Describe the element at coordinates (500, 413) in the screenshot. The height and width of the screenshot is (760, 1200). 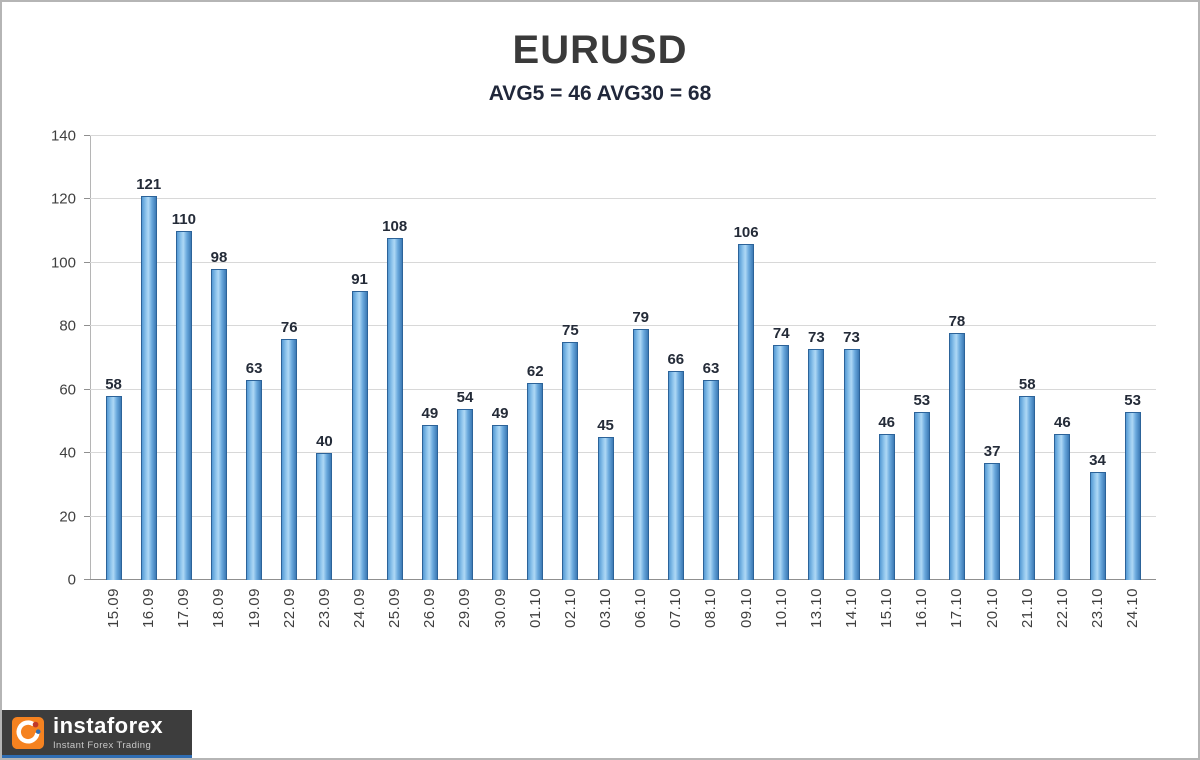
I see `bar-value-label: 49` at that location.